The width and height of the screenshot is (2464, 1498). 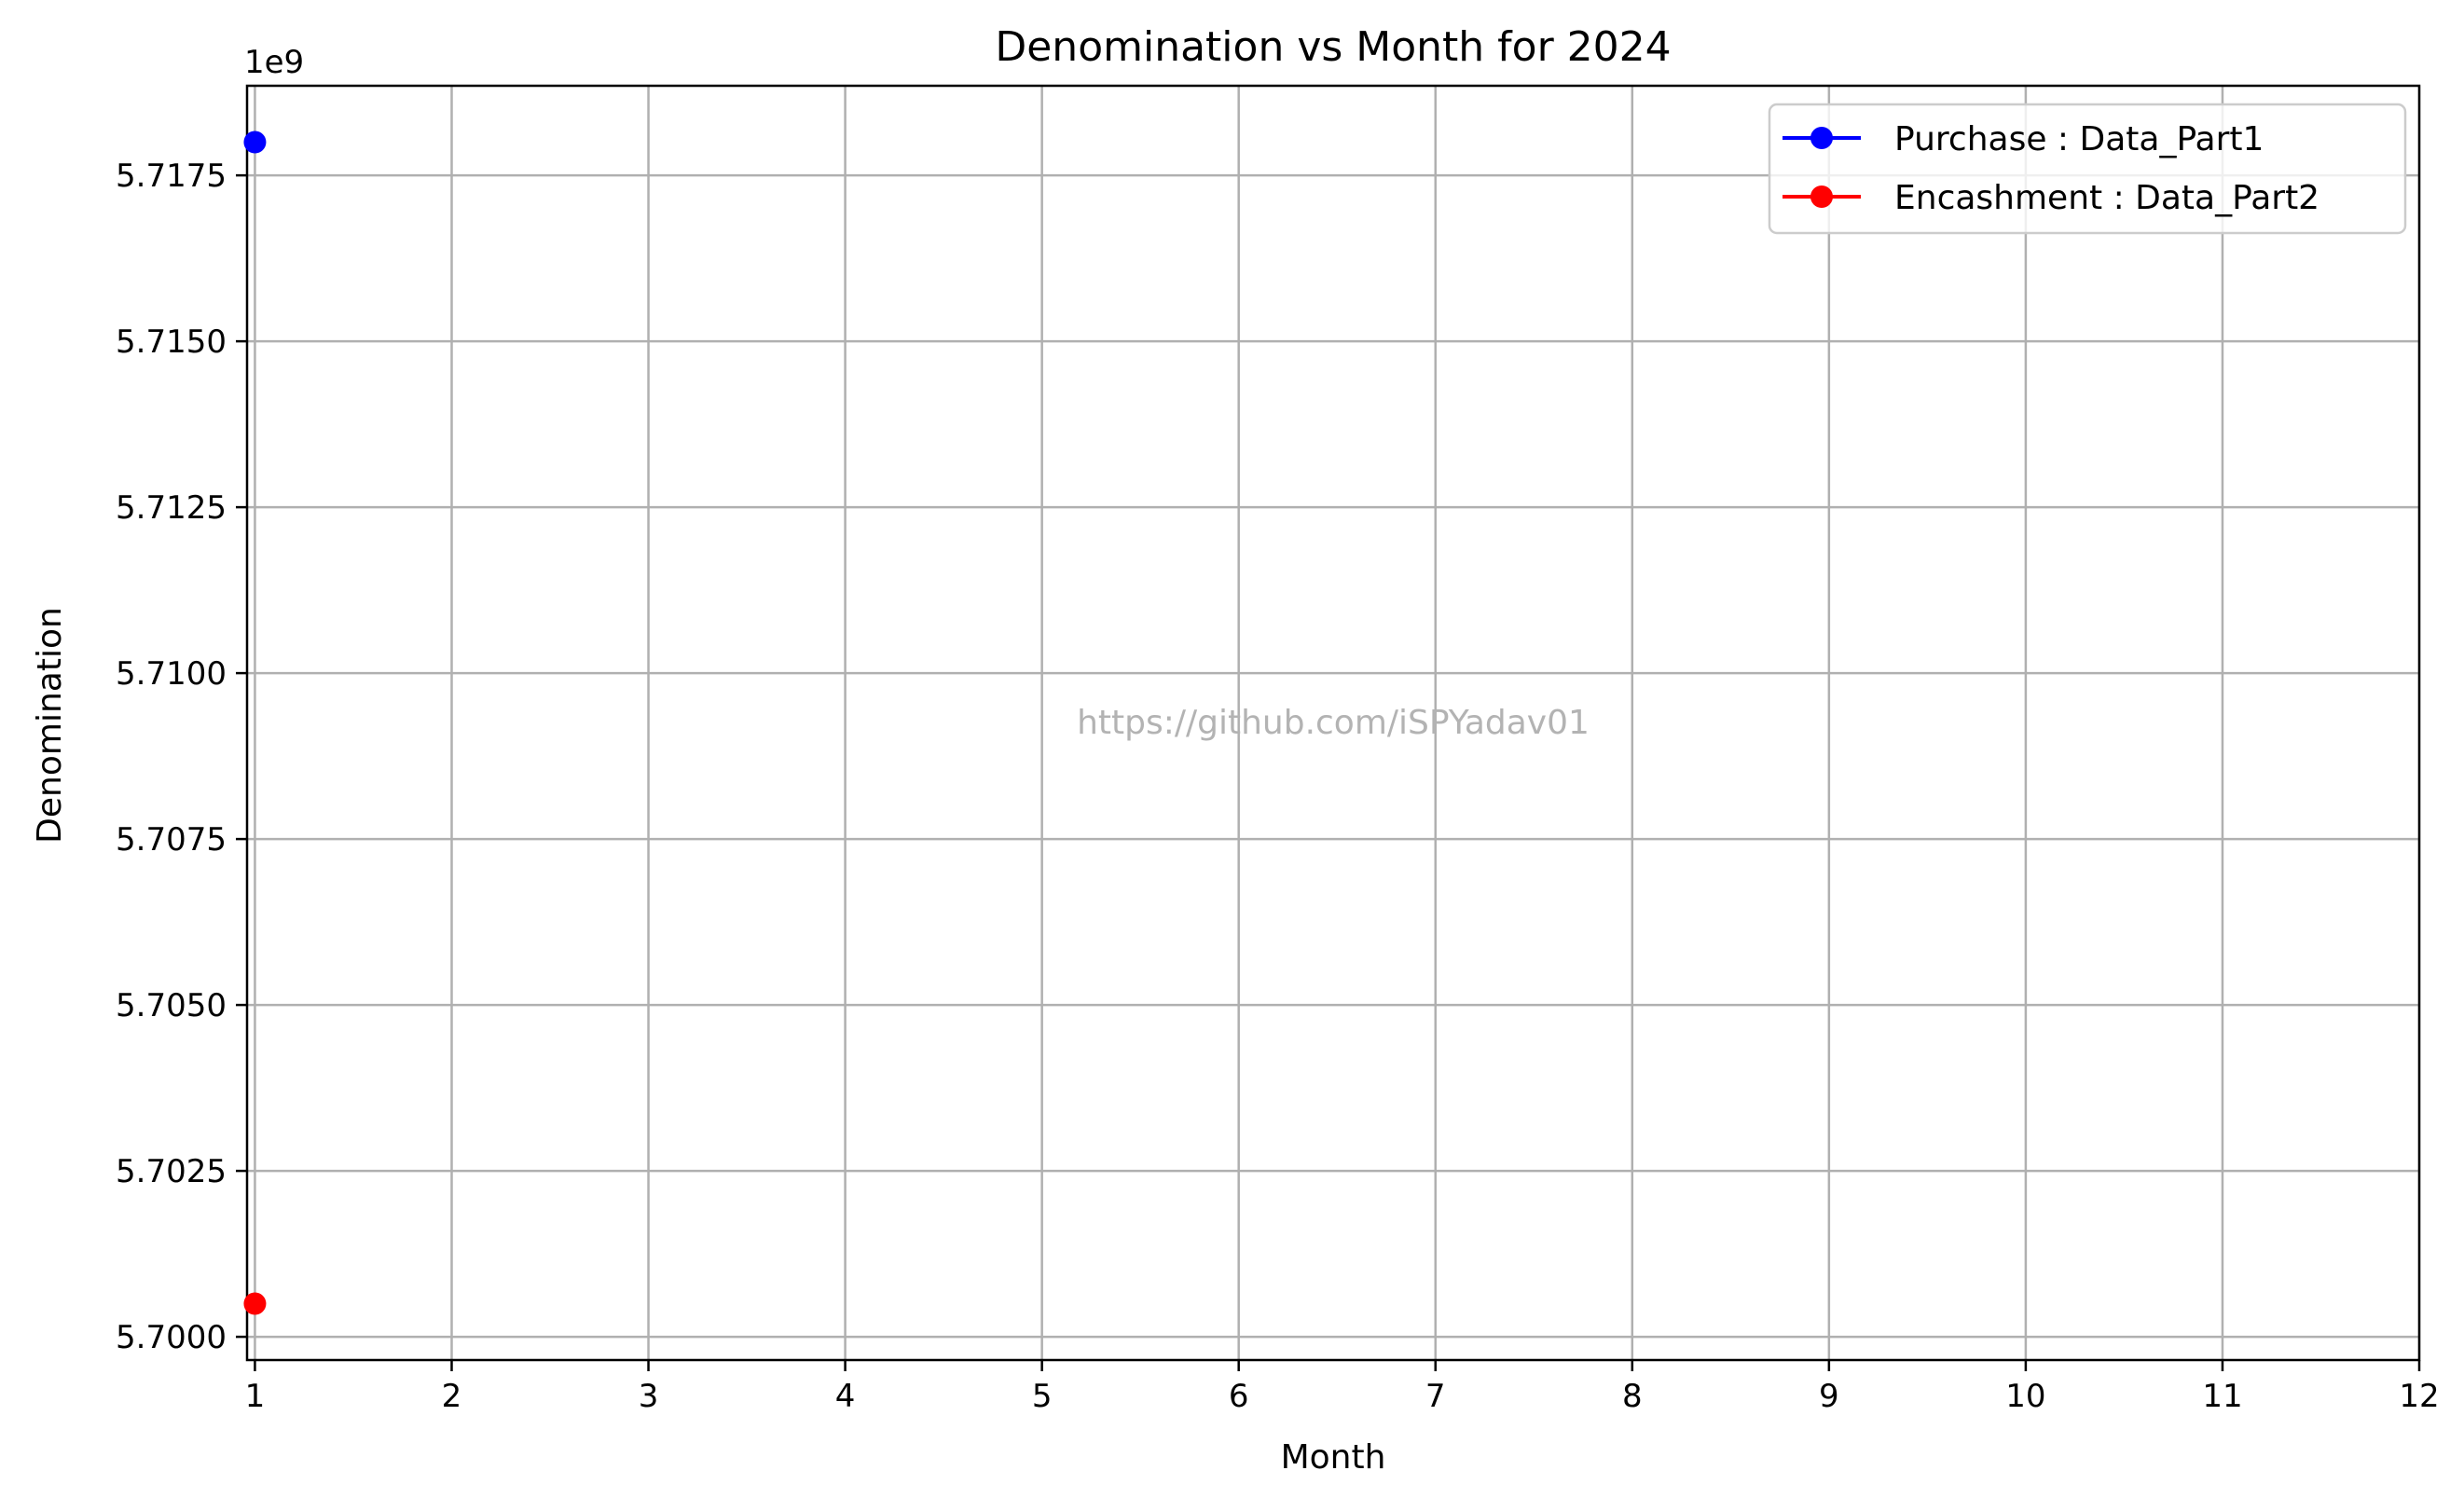 I want to click on legend-box, so click(x=2087, y=169).